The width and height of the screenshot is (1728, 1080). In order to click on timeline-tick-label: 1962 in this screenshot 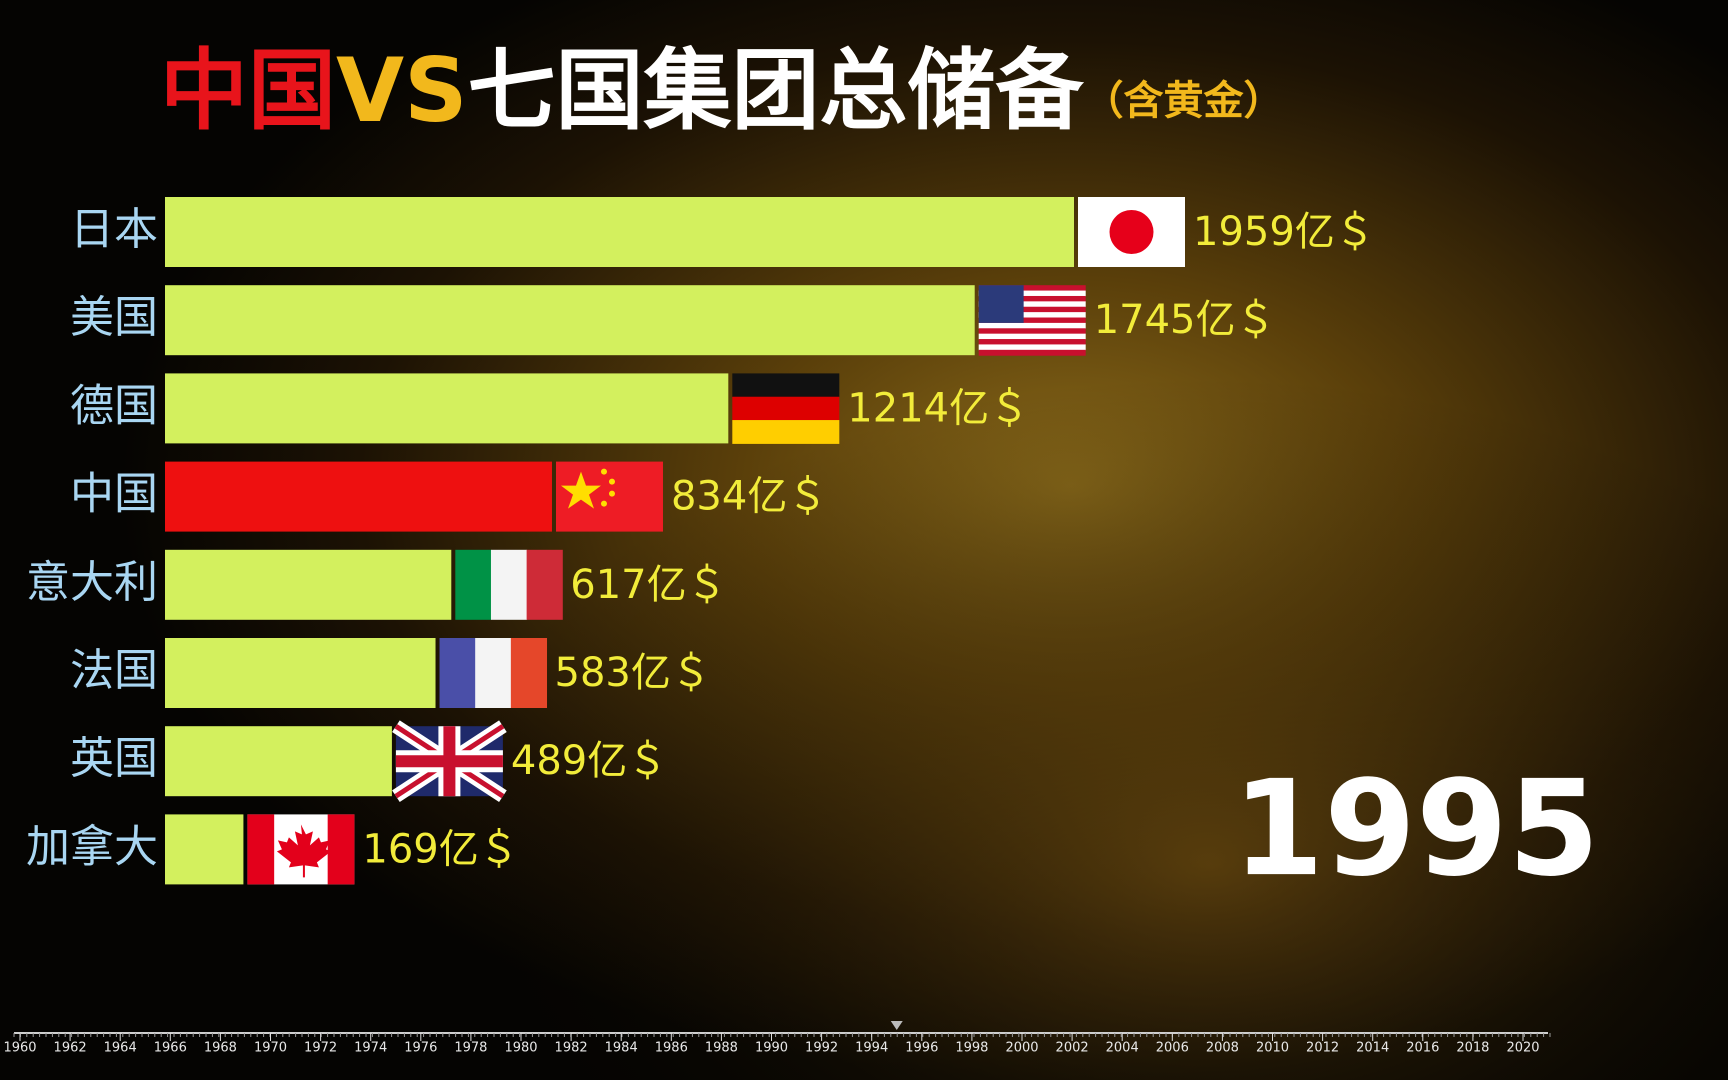, I will do `click(70, 1048)`.